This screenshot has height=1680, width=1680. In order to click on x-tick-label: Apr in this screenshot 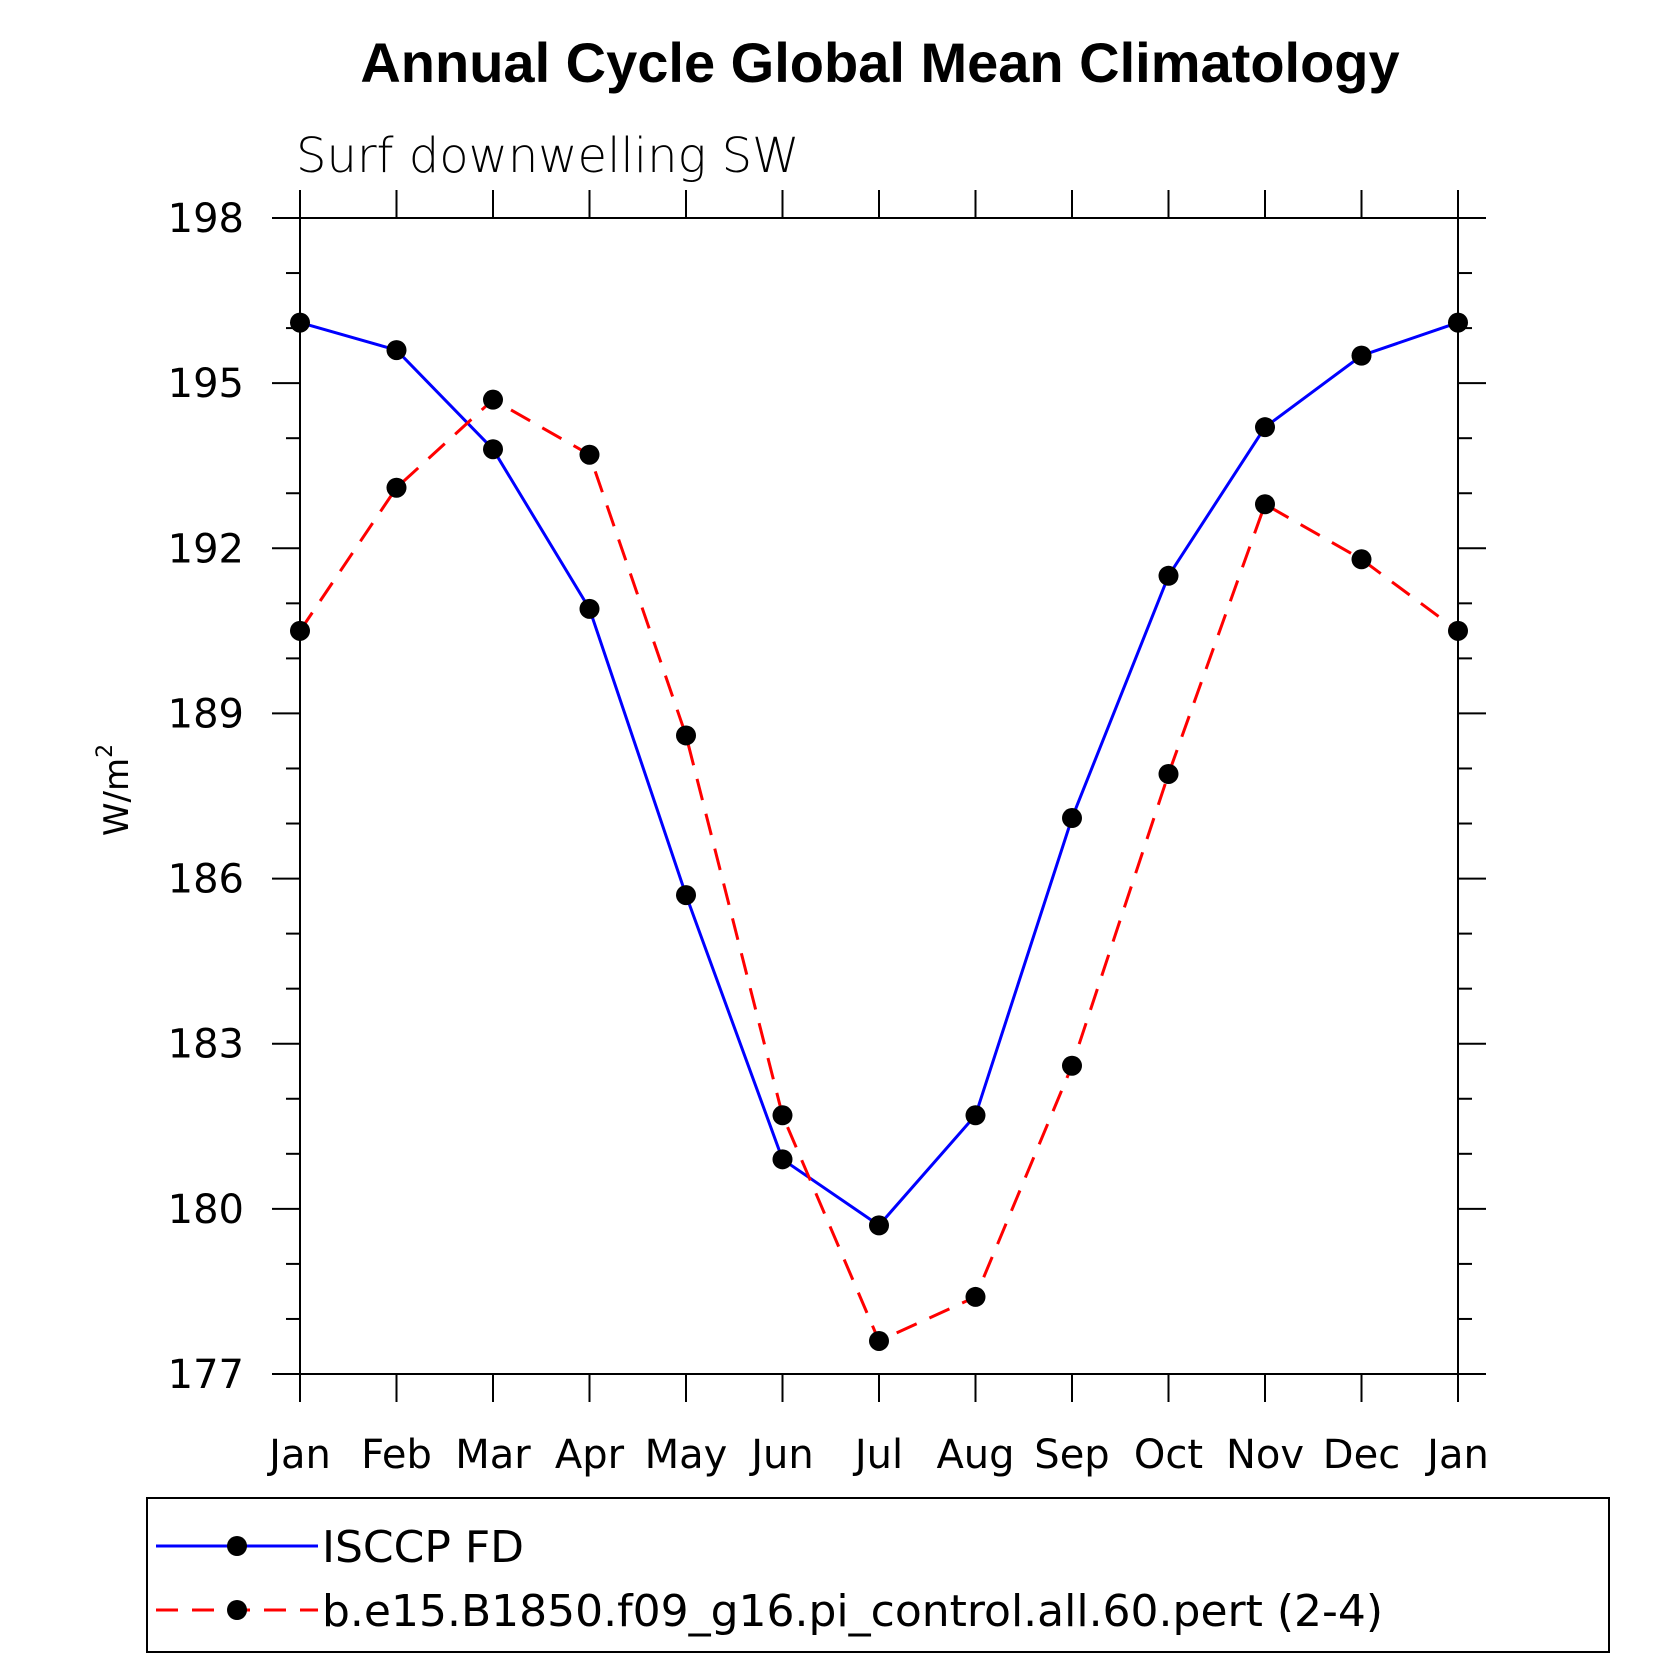, I will do `click(590, 1455)`.